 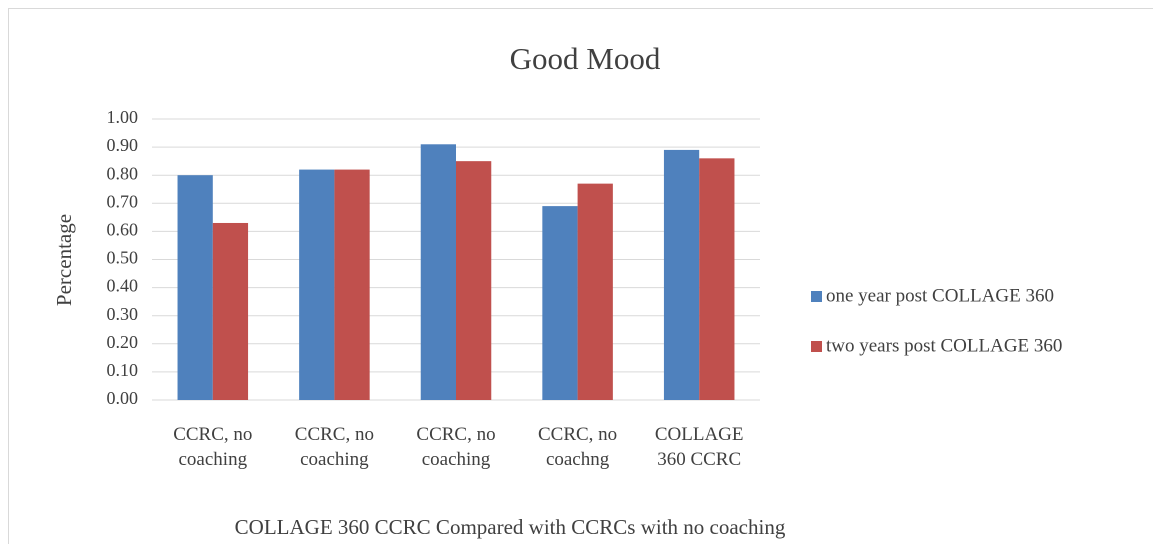 I want to click on y-tick-label: 0.90, so click(x=123, y=145).